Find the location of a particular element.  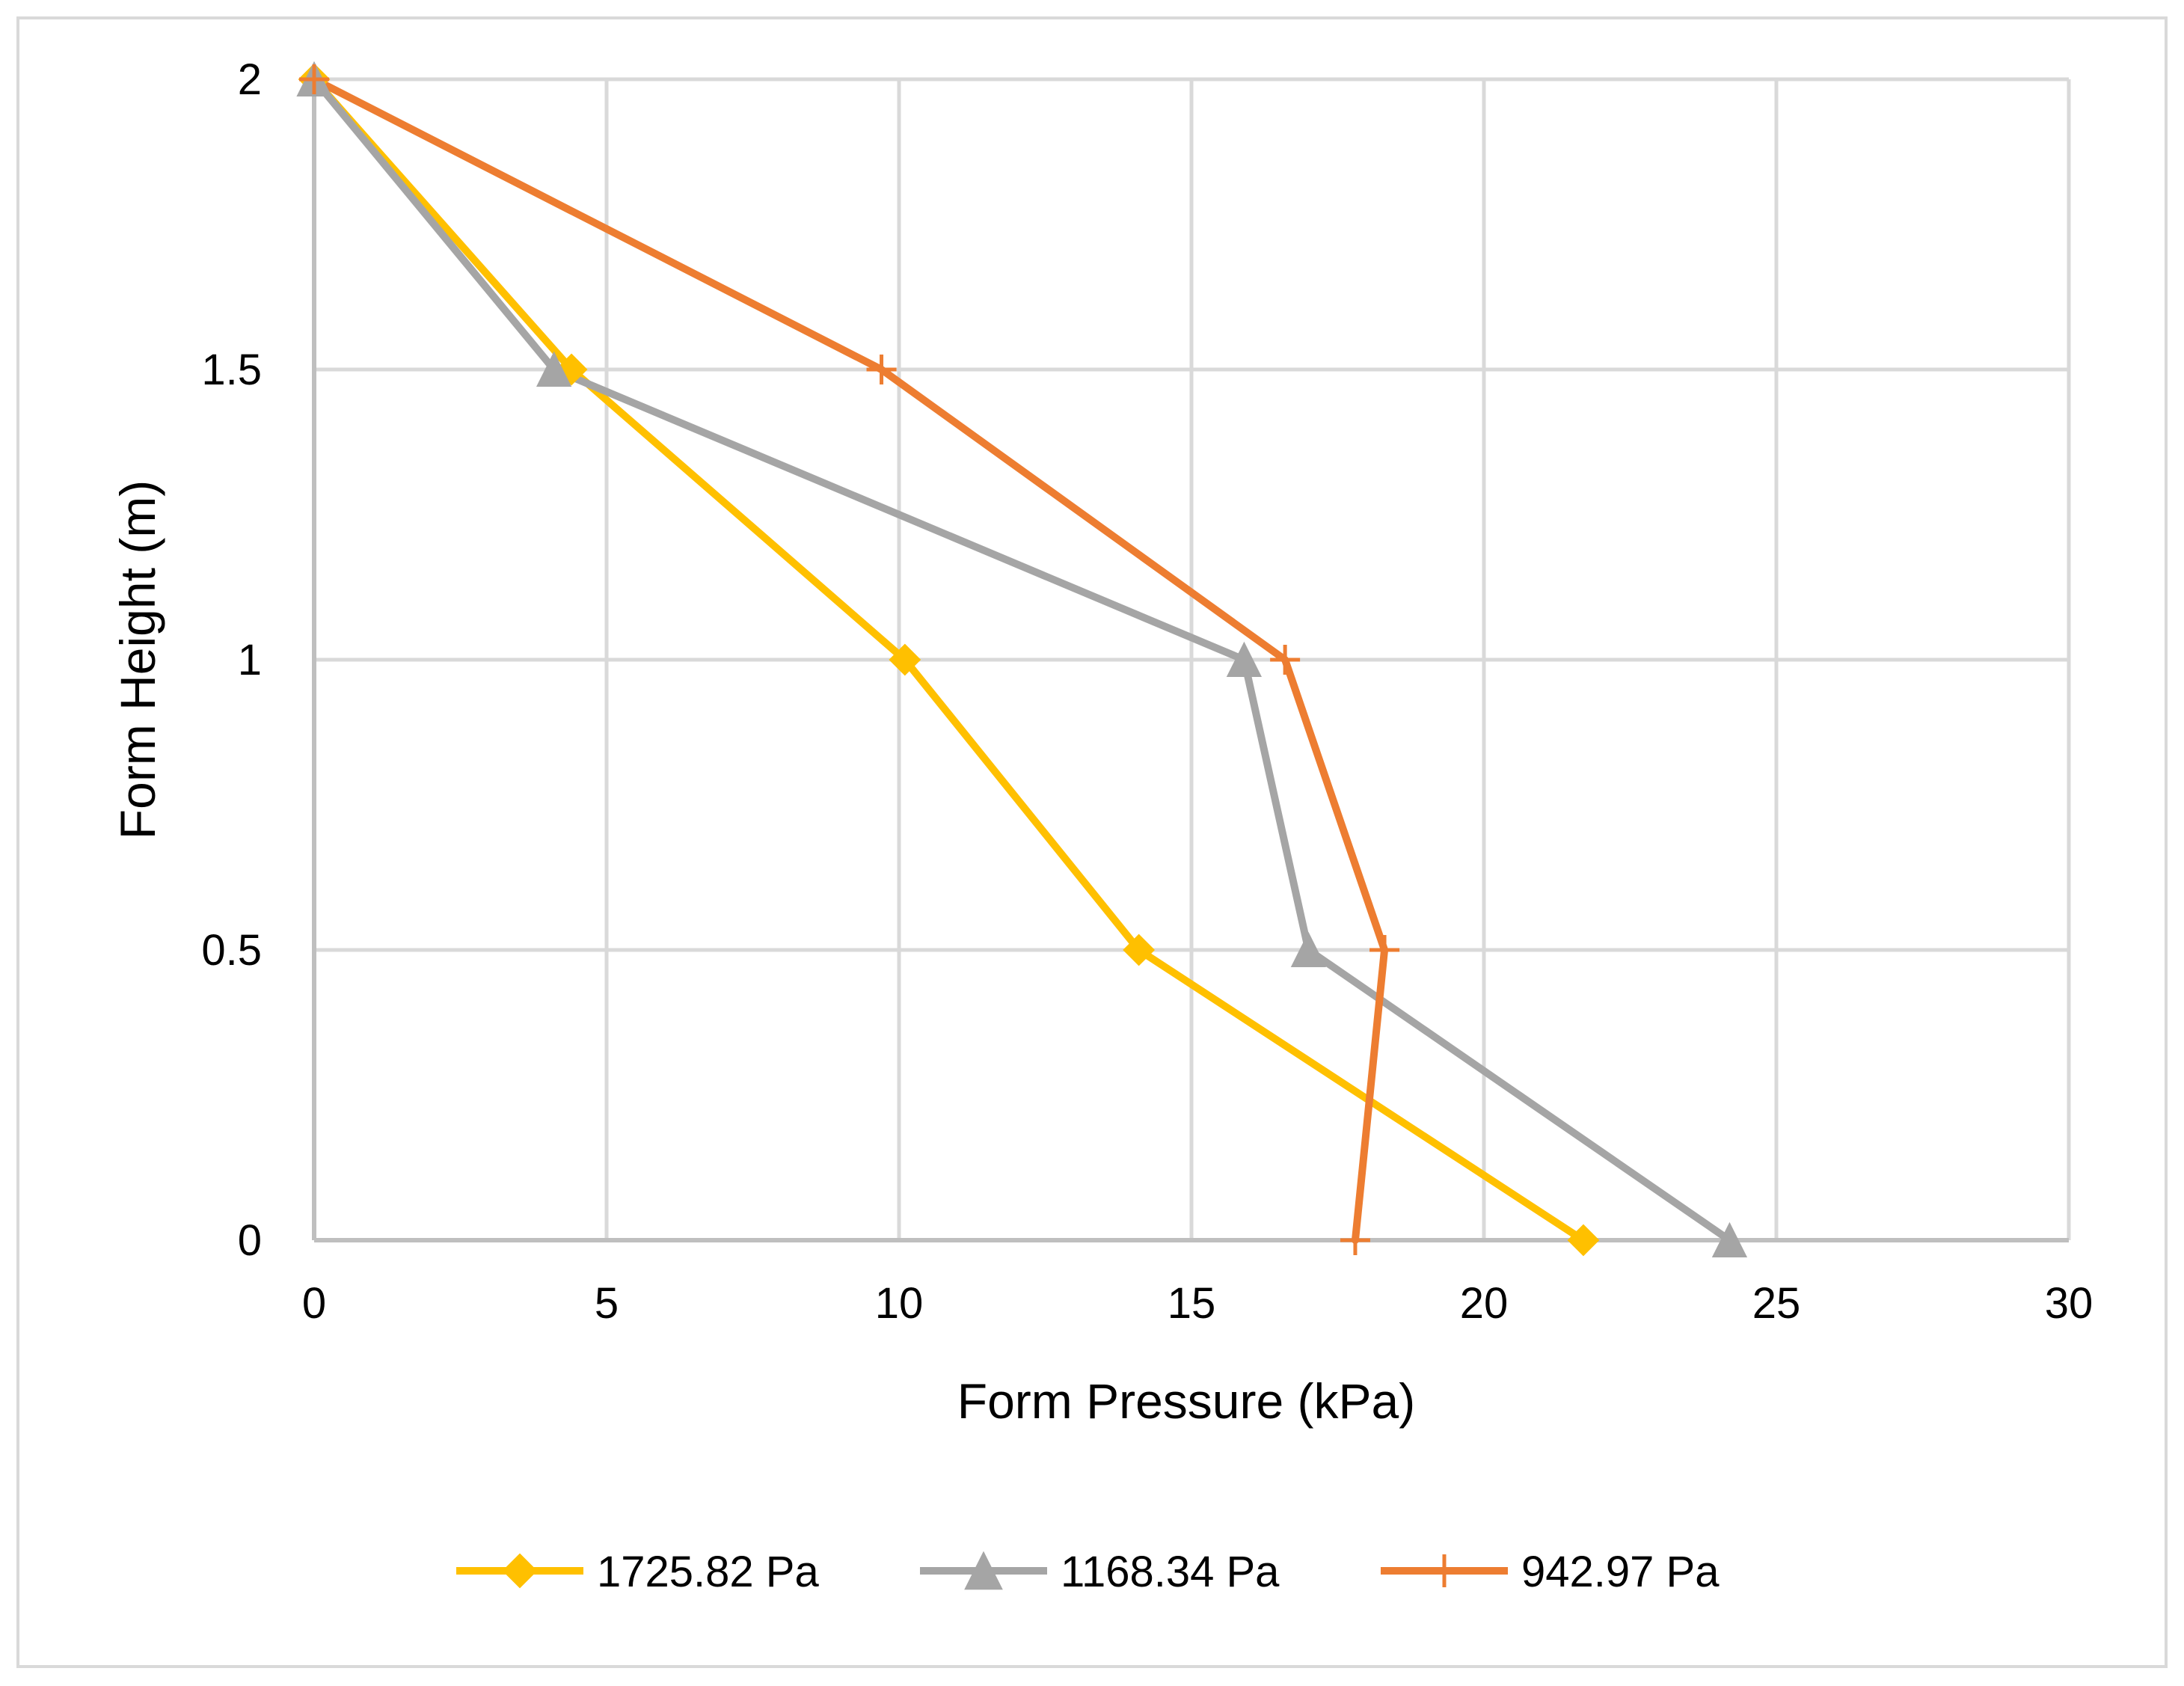

x-tick-label: 5 is located at coordinates (607, 1303).